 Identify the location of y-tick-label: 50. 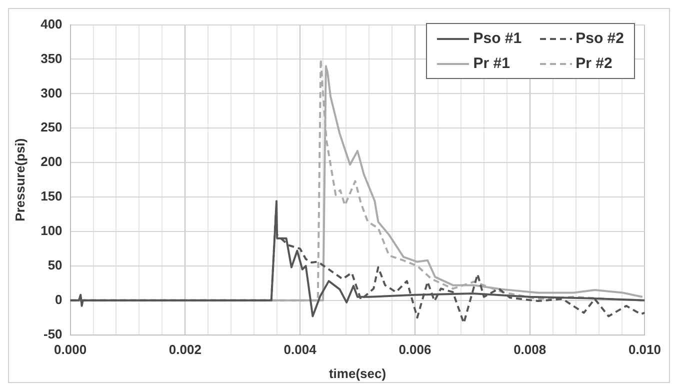
(55, 264).